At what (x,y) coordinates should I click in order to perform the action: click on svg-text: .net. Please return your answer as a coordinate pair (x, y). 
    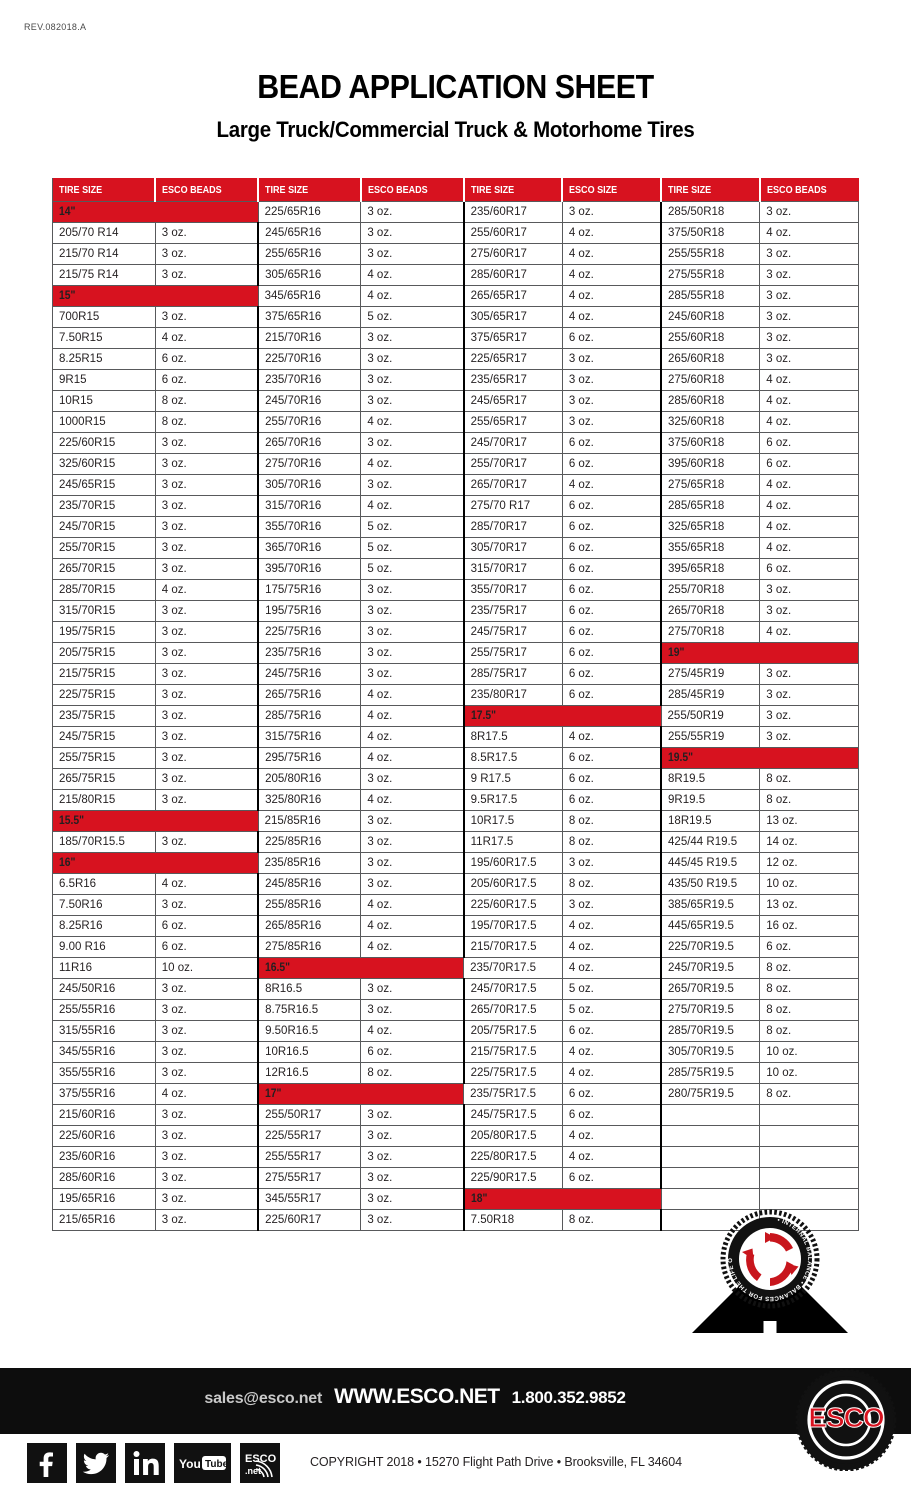
    Looking at the image, I should click on (253, 1471).